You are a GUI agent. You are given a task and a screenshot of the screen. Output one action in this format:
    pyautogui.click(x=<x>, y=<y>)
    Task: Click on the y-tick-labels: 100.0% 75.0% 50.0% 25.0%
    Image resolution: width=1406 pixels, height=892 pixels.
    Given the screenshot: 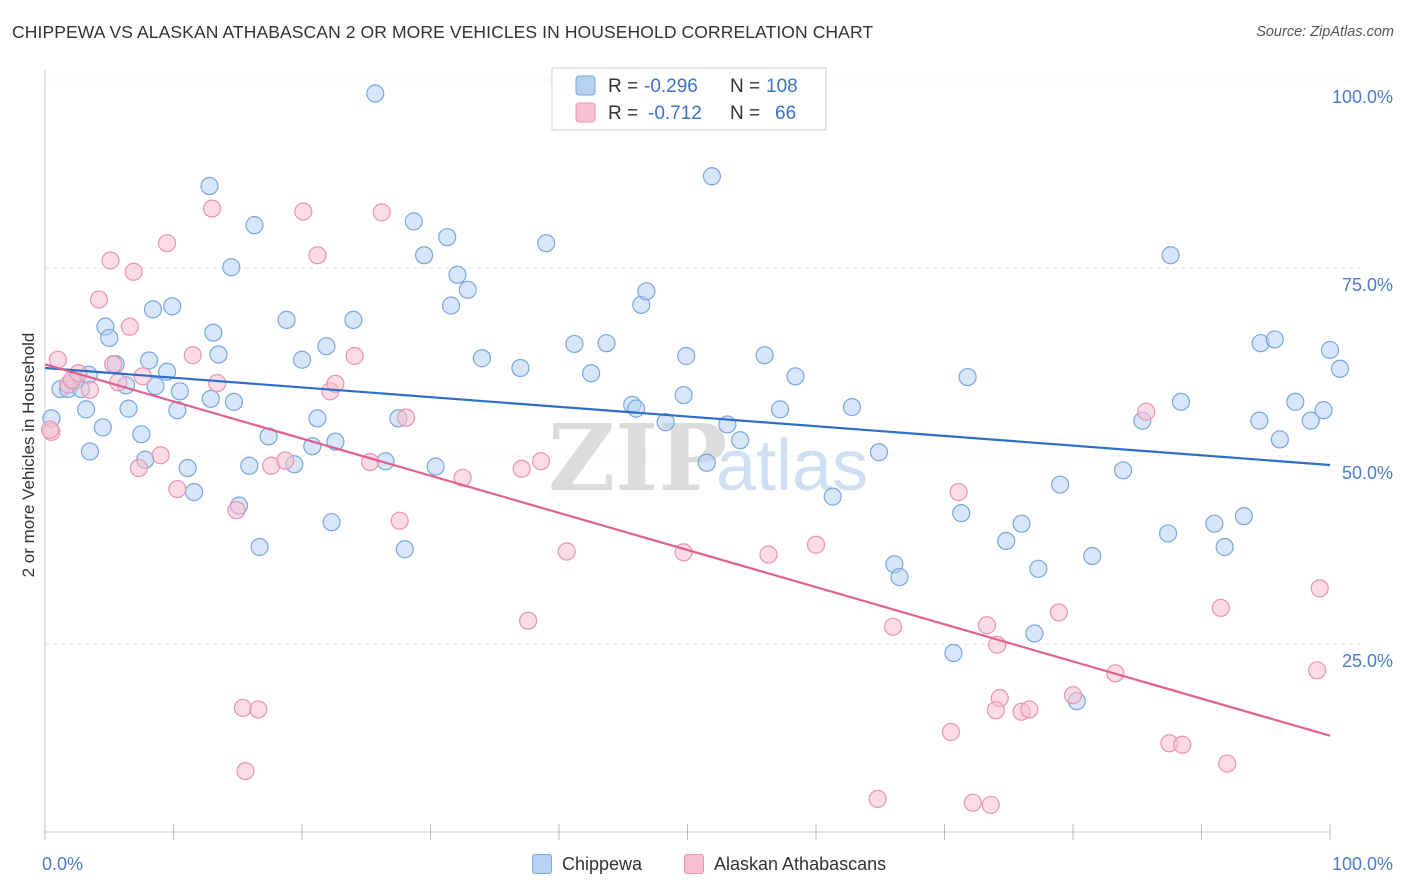 What is the action you would take?
    pyautogui.click(x=1362, y=379)
    